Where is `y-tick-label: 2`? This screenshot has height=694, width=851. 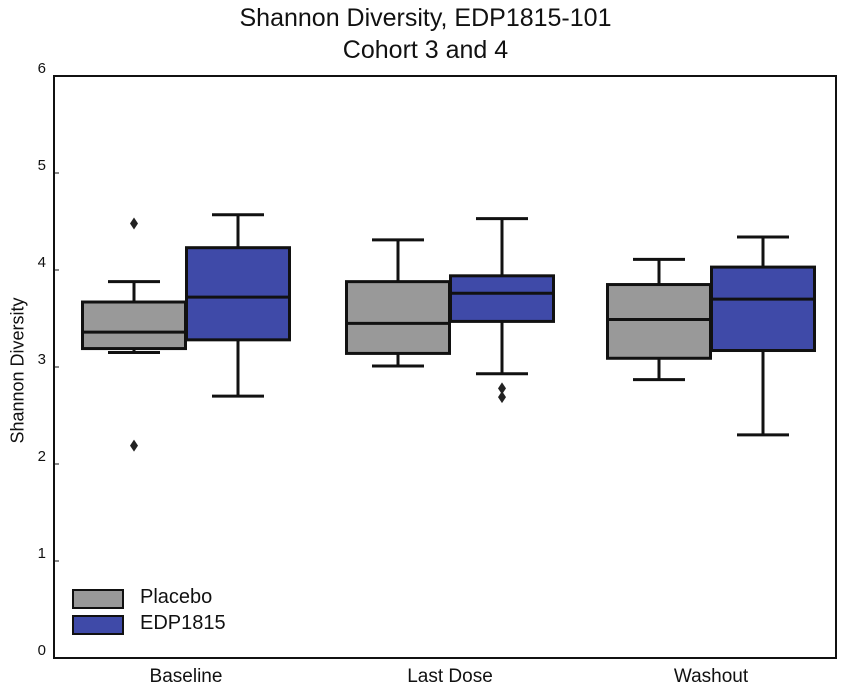
y-tick-label: 2 is located at coordinates (41, 456).